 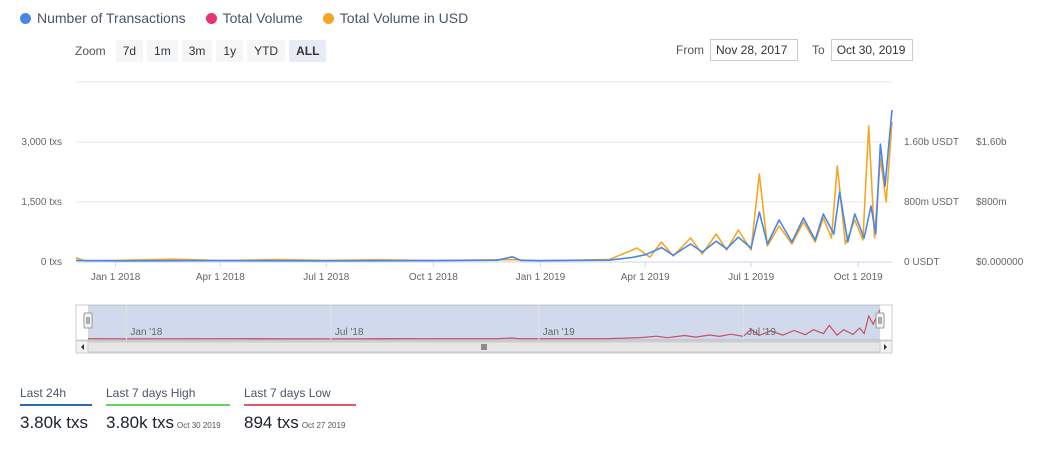 I want to click on stat-label: Last 24h, so click(x=56, y=396).